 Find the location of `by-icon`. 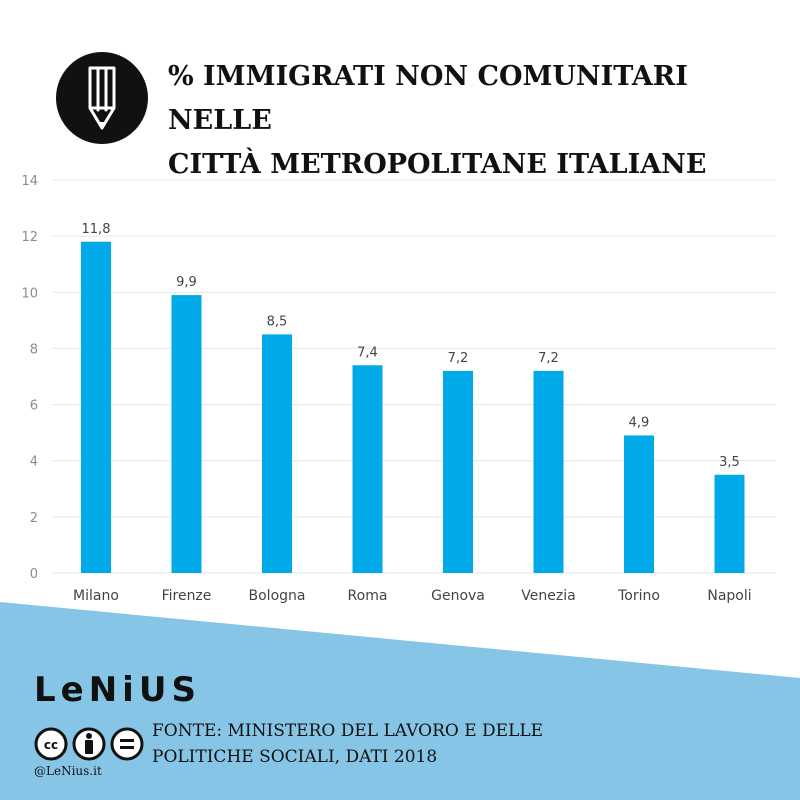

by-icon is located at coordinates (89, 744).